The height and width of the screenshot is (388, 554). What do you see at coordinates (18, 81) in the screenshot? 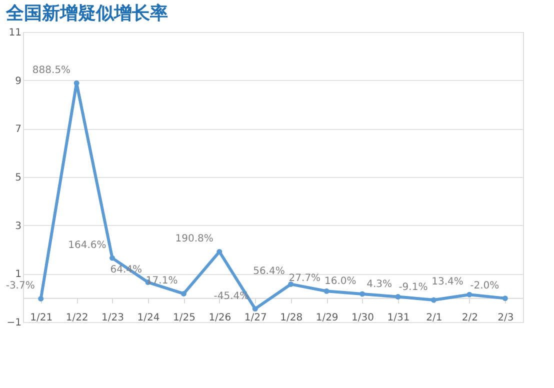
I see `y-tick-label: 9` at bounding box center [18, 81].